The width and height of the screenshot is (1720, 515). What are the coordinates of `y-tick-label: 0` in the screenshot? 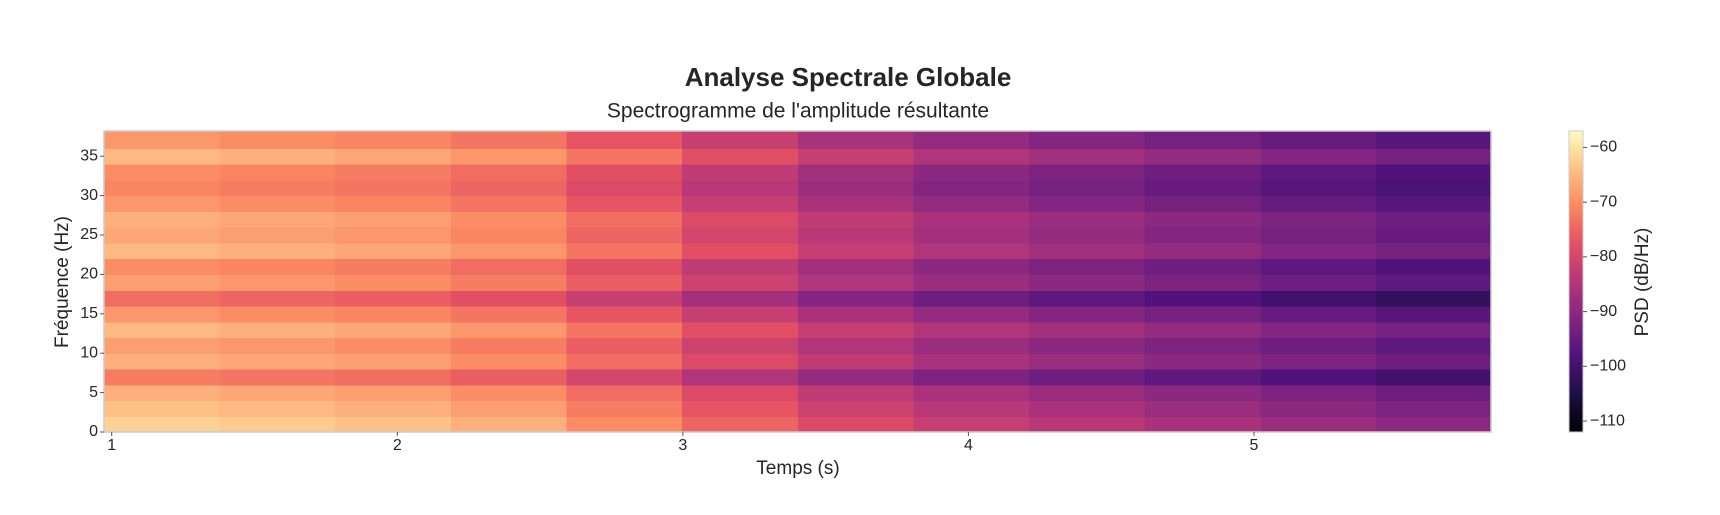 It's located at (93, 431).